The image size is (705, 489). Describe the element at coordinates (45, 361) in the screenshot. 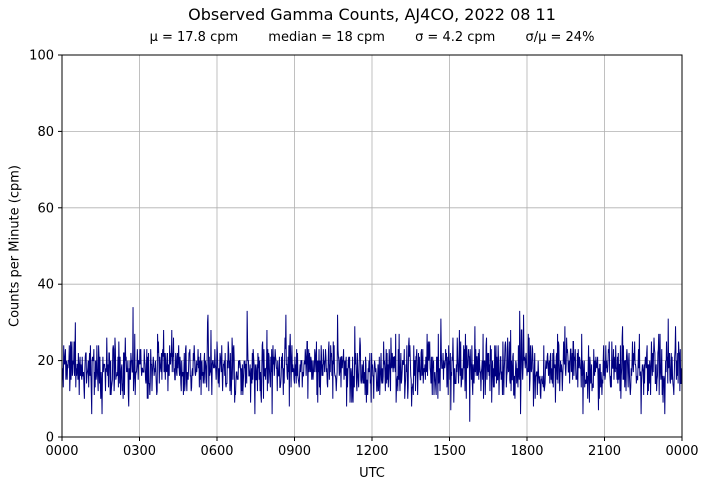

I see `y-tick-label: 20` at that location.